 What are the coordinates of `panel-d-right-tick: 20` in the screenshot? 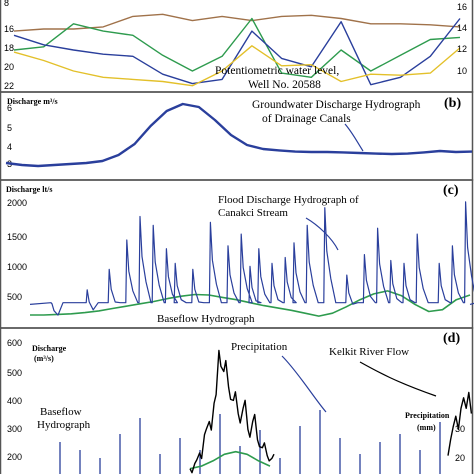 It's located at (460, 458).